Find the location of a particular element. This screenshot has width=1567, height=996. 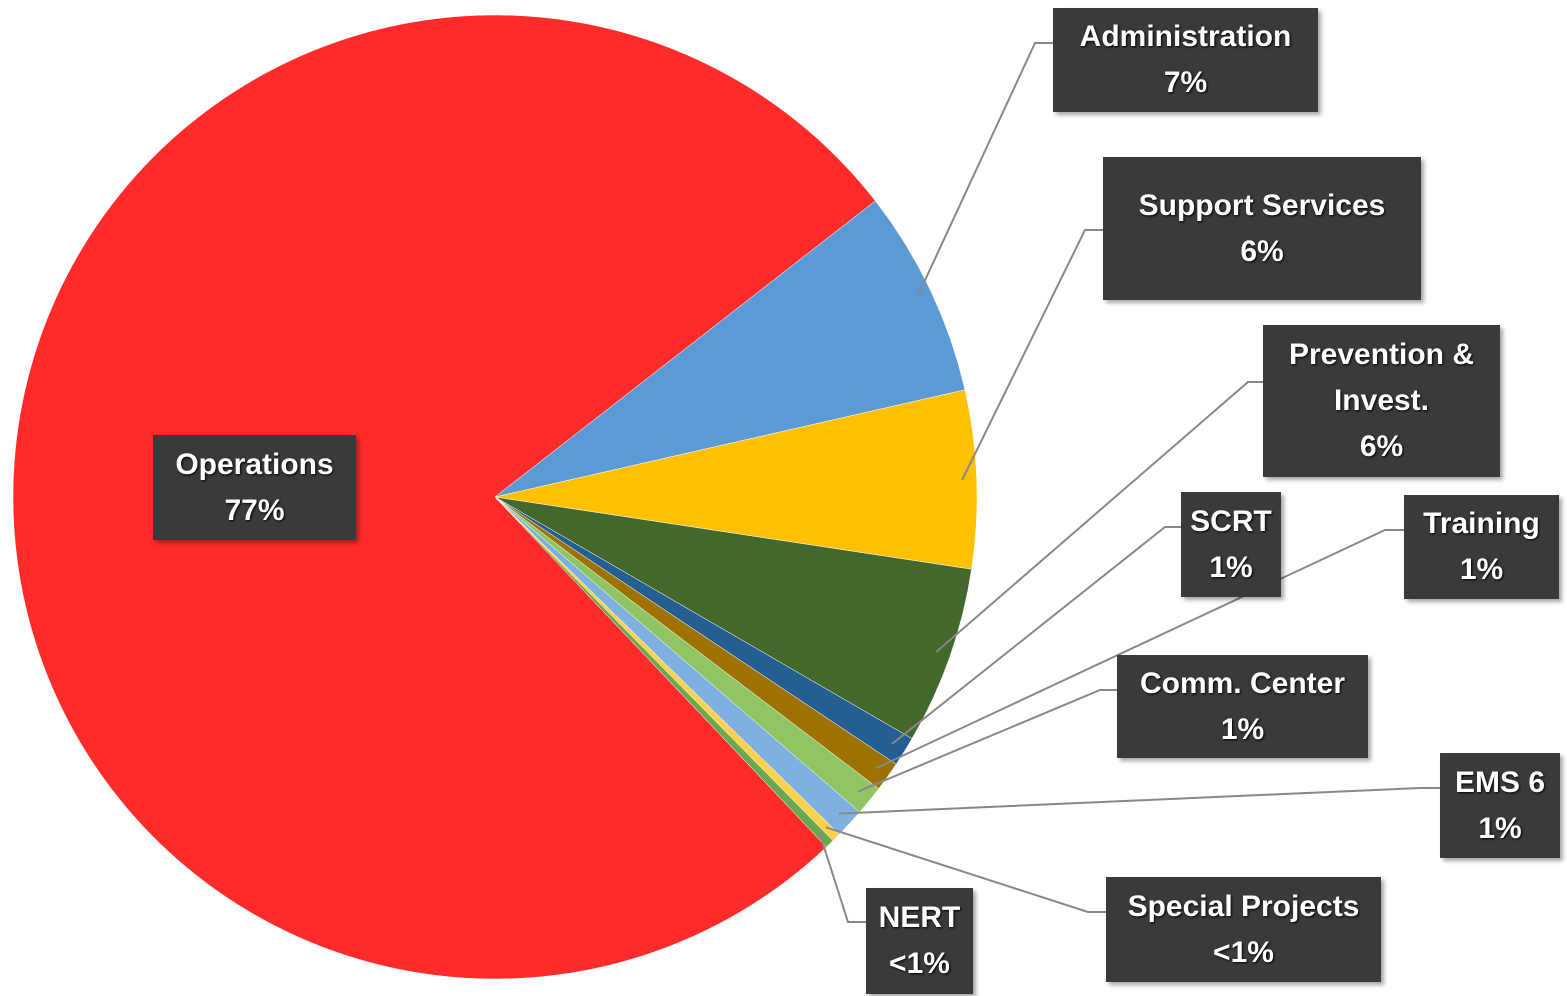

category-label: Comm. Center is located at coordinates (1242, 683).